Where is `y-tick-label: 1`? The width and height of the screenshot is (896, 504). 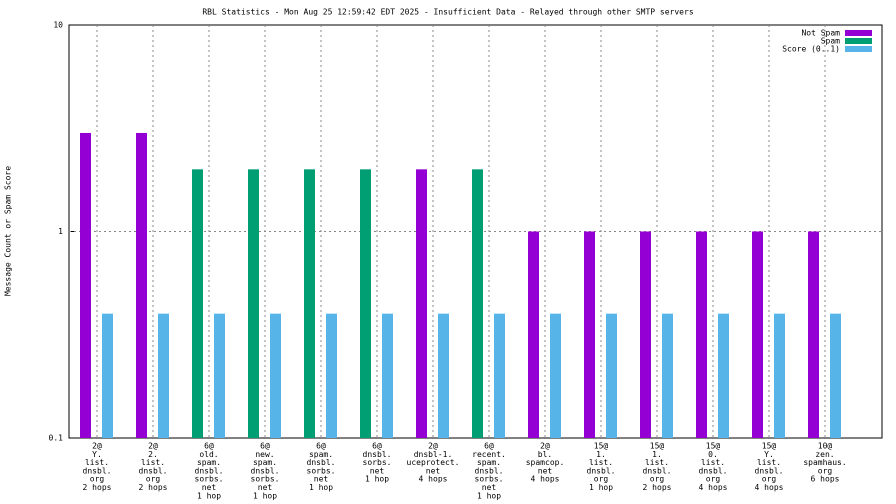 y-tick-label: 1 is located at coordinates (60, 231).